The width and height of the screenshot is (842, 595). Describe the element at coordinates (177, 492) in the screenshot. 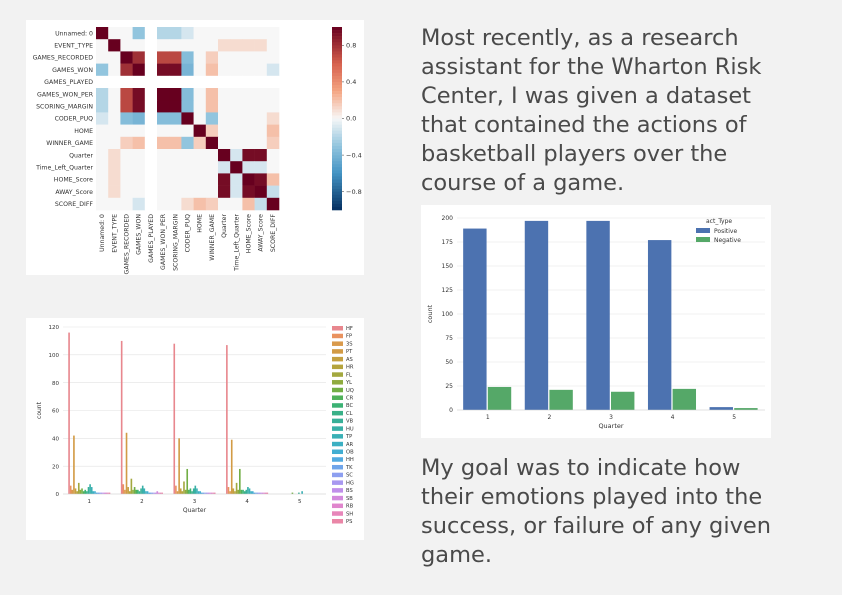

I see `bar-3s` at that location.